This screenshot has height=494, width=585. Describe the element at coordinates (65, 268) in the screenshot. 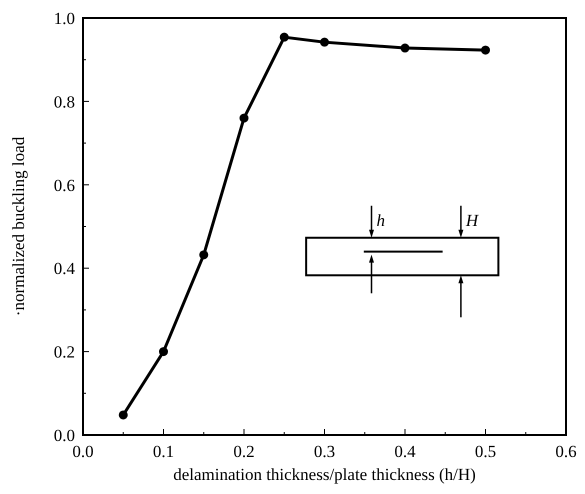

I see `y-tick-label: 0.4` at that location.